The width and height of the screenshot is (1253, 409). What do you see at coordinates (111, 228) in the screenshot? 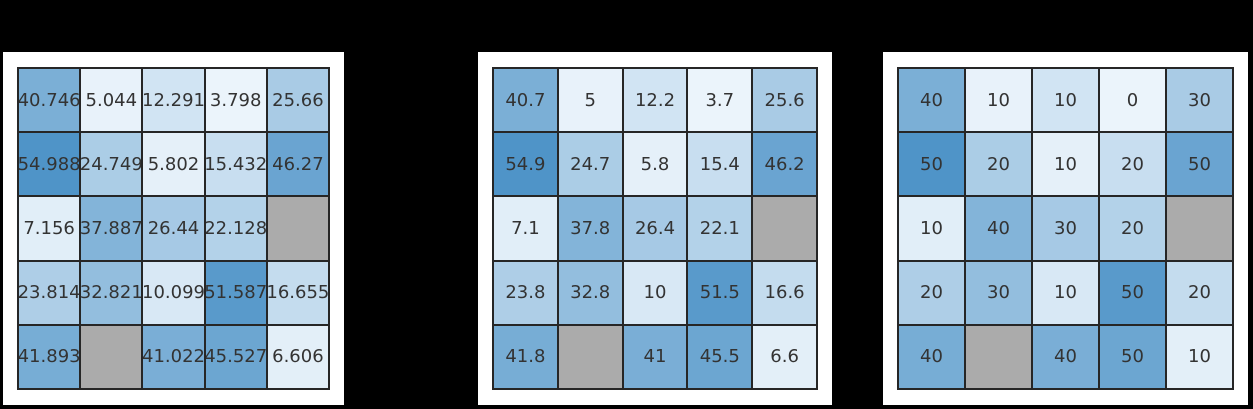
I see `heatmap-cell: 37.887` at bounding box center [111, 228].